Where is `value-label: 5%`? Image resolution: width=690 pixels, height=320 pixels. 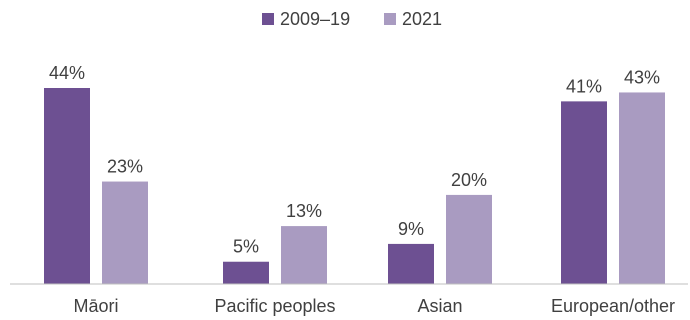
value-label: 5% is located at coordinates (246, 247).